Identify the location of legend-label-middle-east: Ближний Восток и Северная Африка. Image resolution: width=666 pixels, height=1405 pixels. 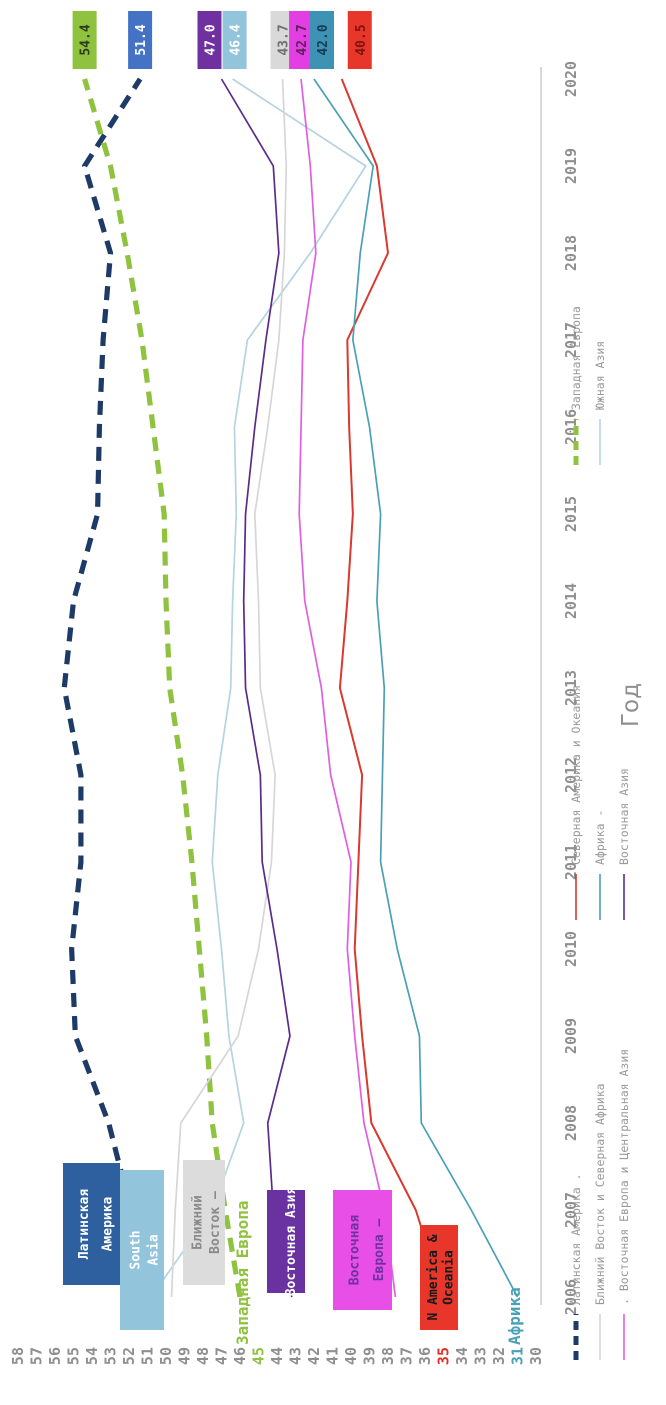
(600, 1194).